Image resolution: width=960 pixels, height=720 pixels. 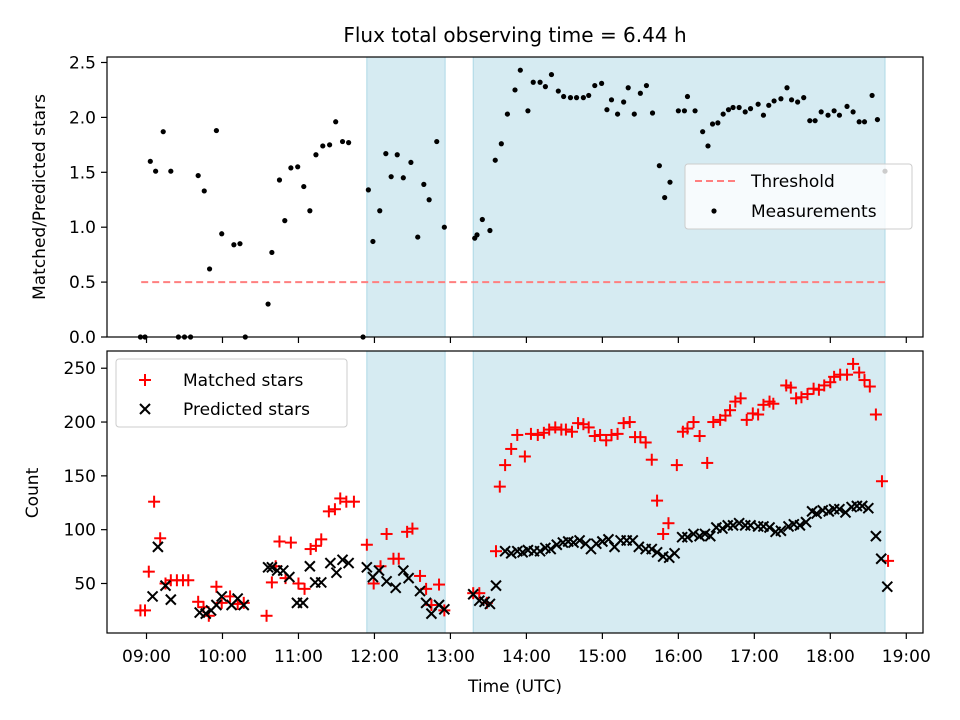 What do you see at coordinates (82, 173) in the screenshot?
I see `top-y-tick-label: 1.5` at bounding box center [82, 173].